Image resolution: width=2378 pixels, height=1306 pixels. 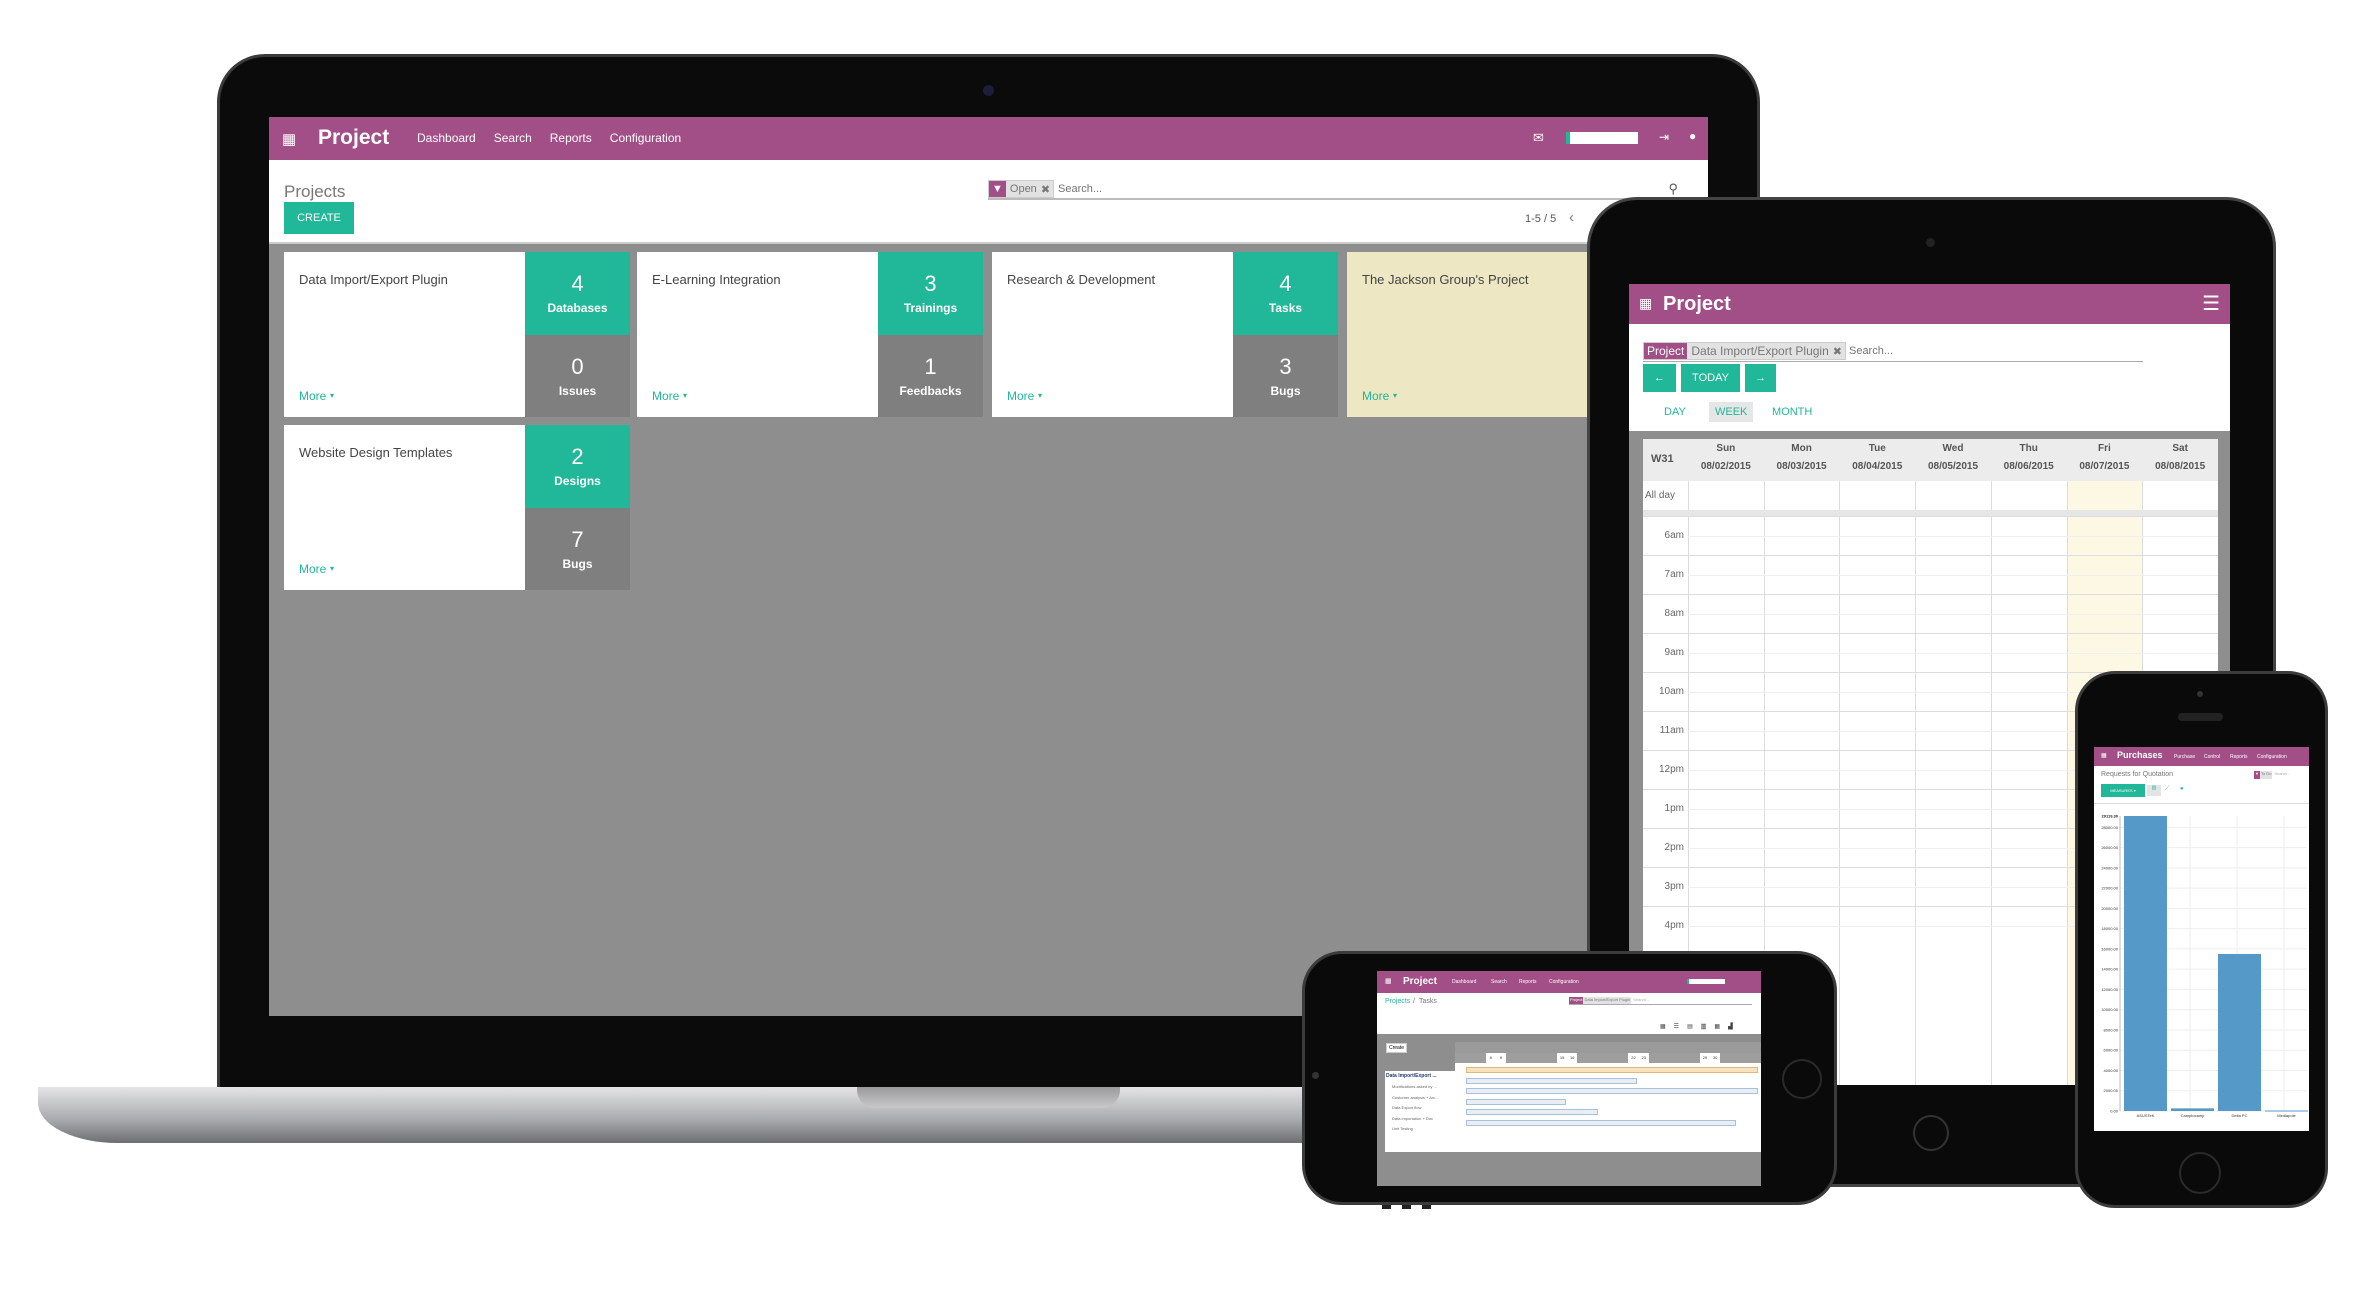 What do you see at coordinates (577, 375) in the screenshot?
I see `stat-button: 0 Issues` at bounding box center [577, 375].